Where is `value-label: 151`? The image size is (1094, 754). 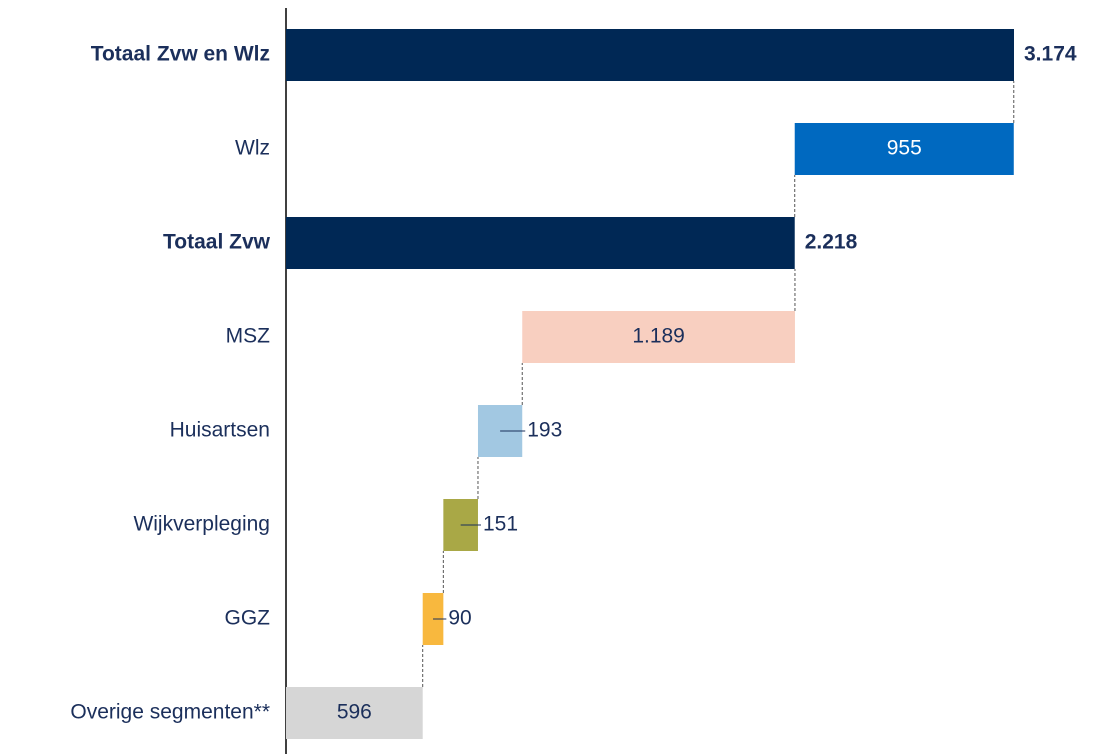
value-label: 151 is located at coordinates (500, 524).